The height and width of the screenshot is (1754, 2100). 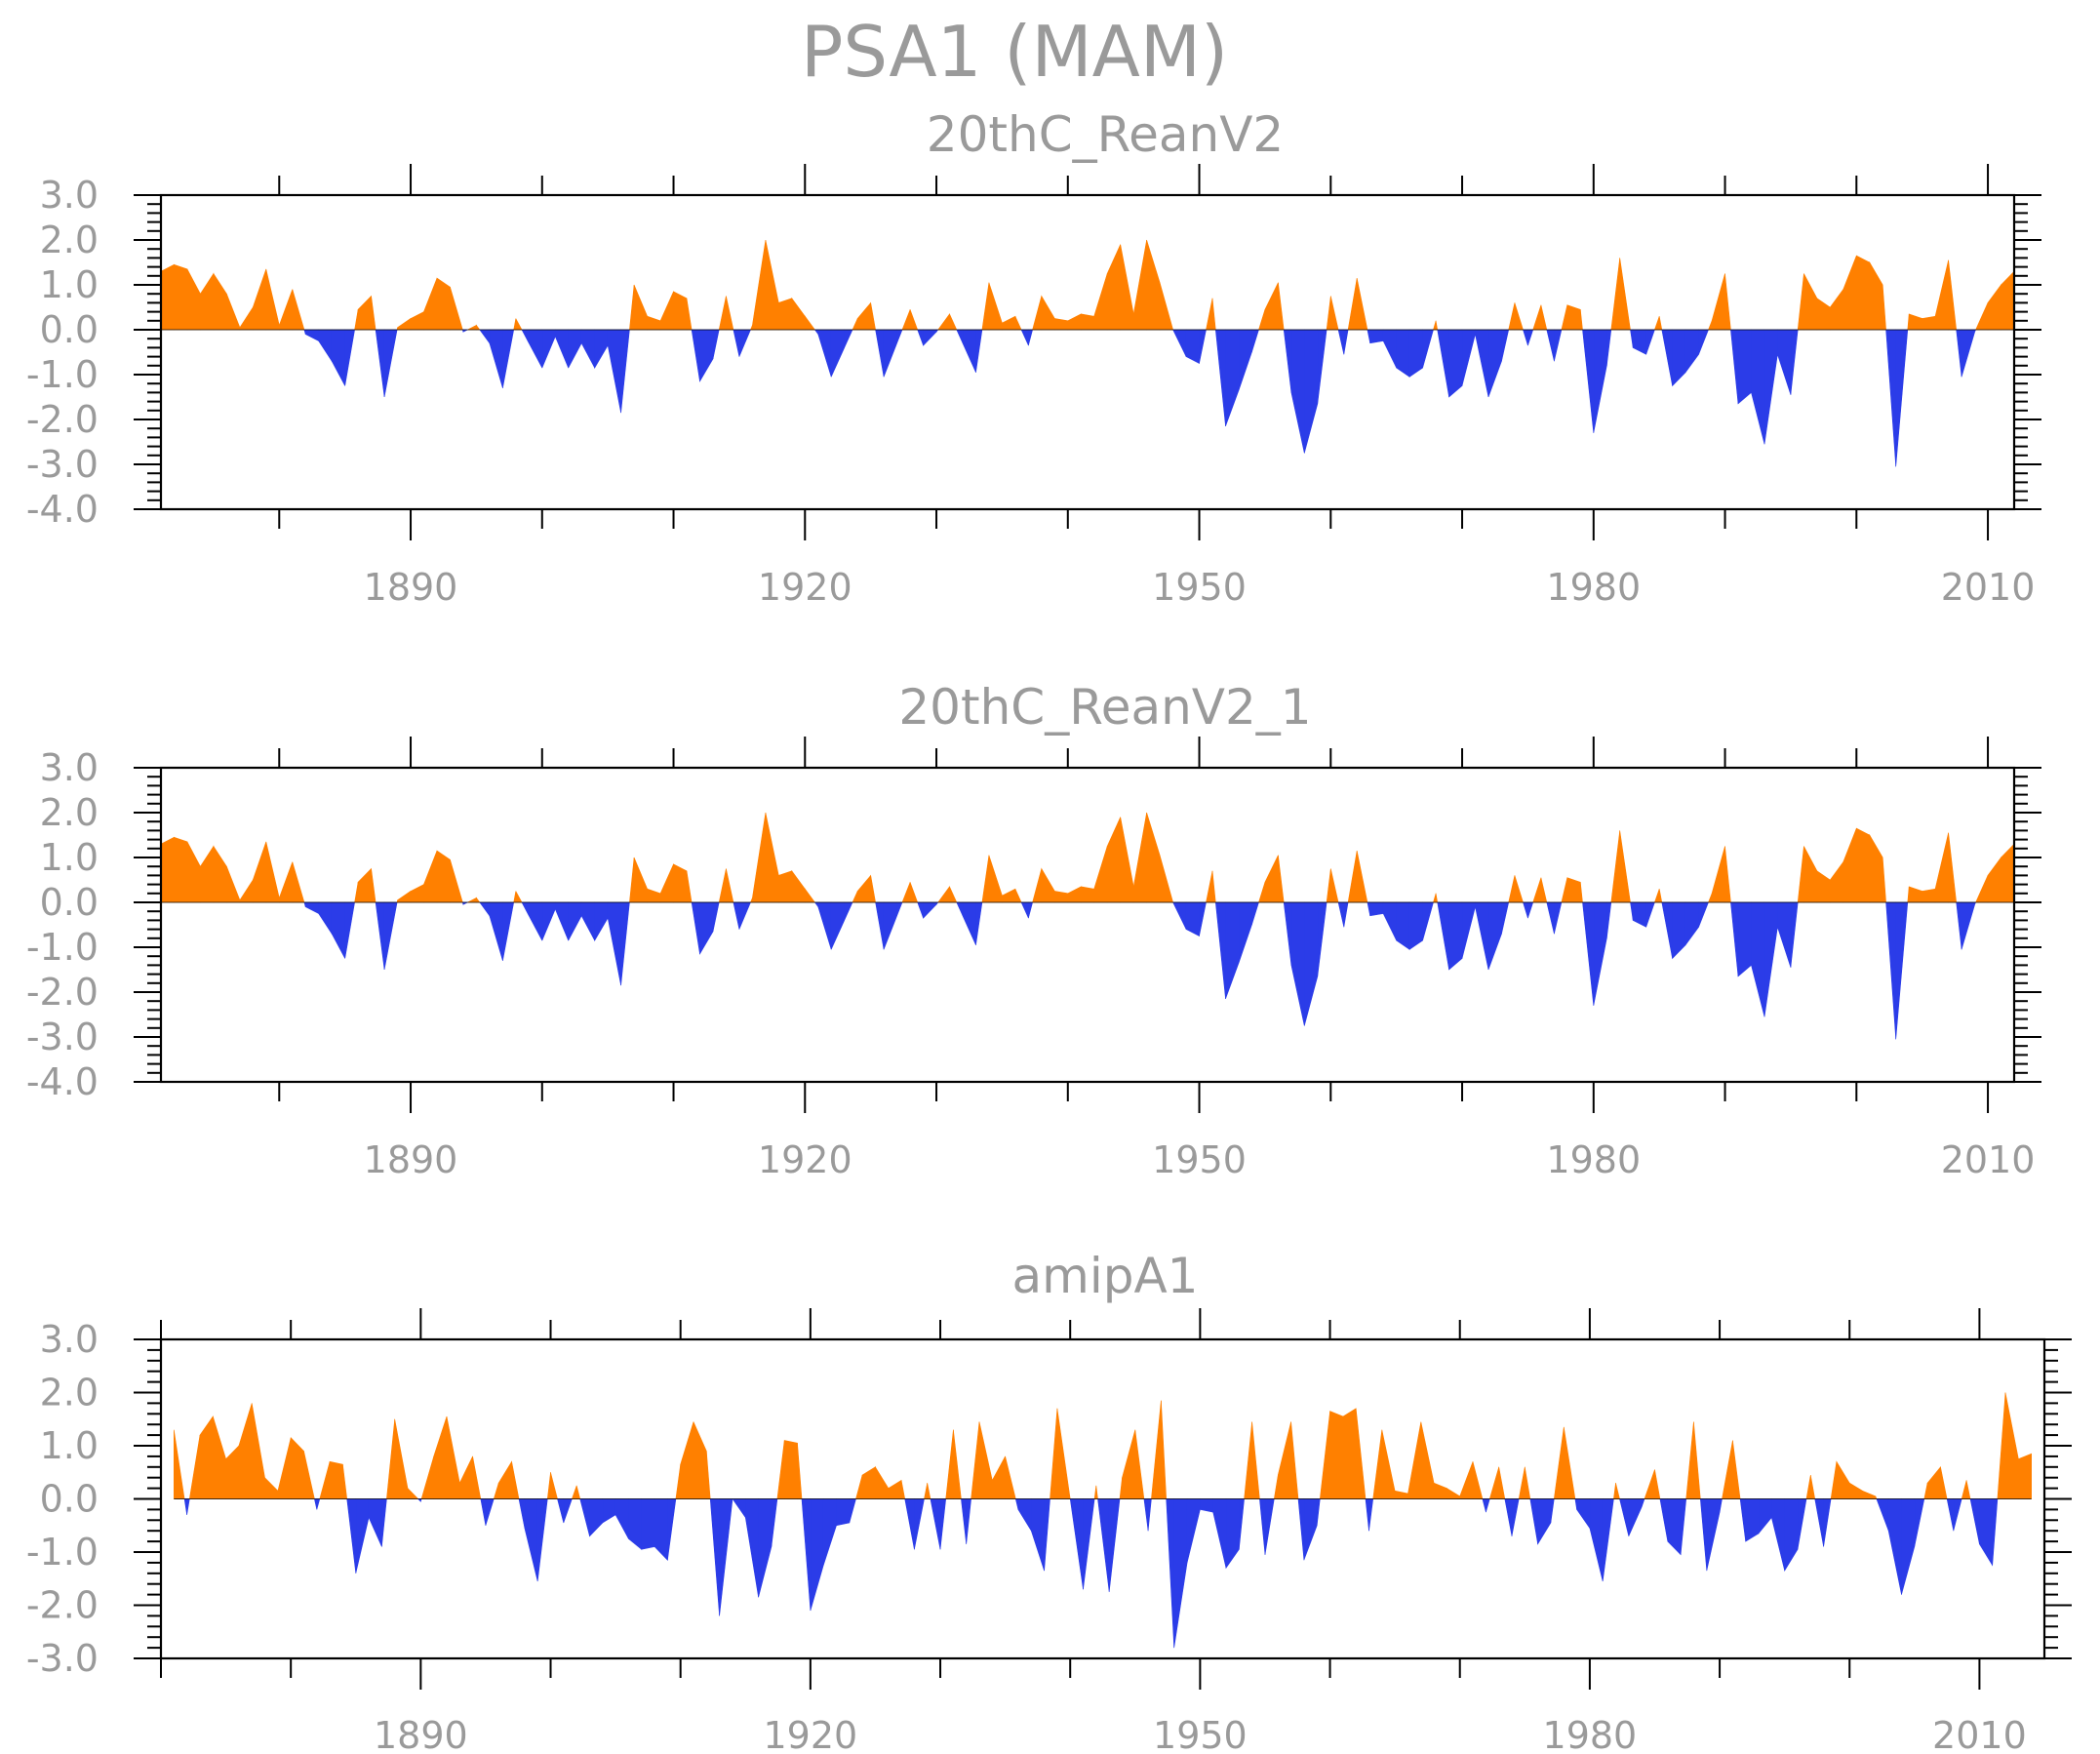 What do you see at coordinates (70, 1499) in the screenshot?
I see `y-tick-label: 0.0` at bounding box center [70, 1499].